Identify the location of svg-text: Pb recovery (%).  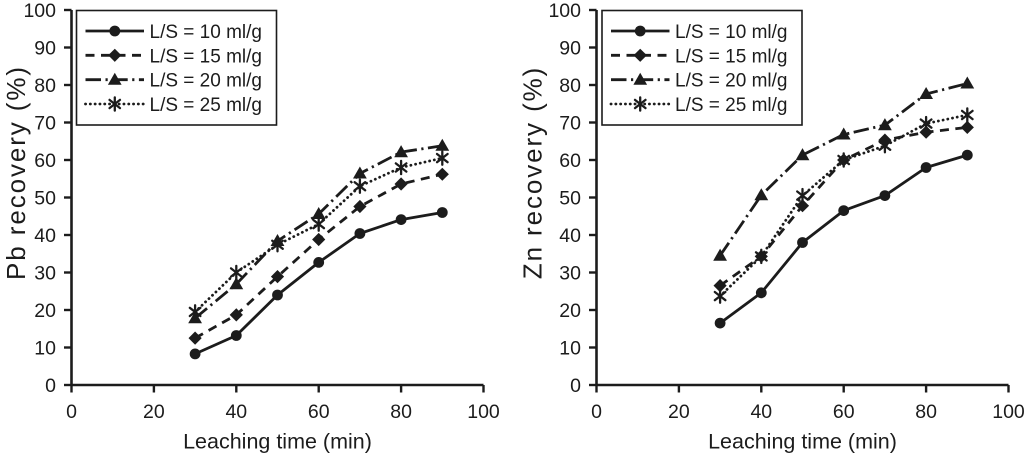
(16, 172).